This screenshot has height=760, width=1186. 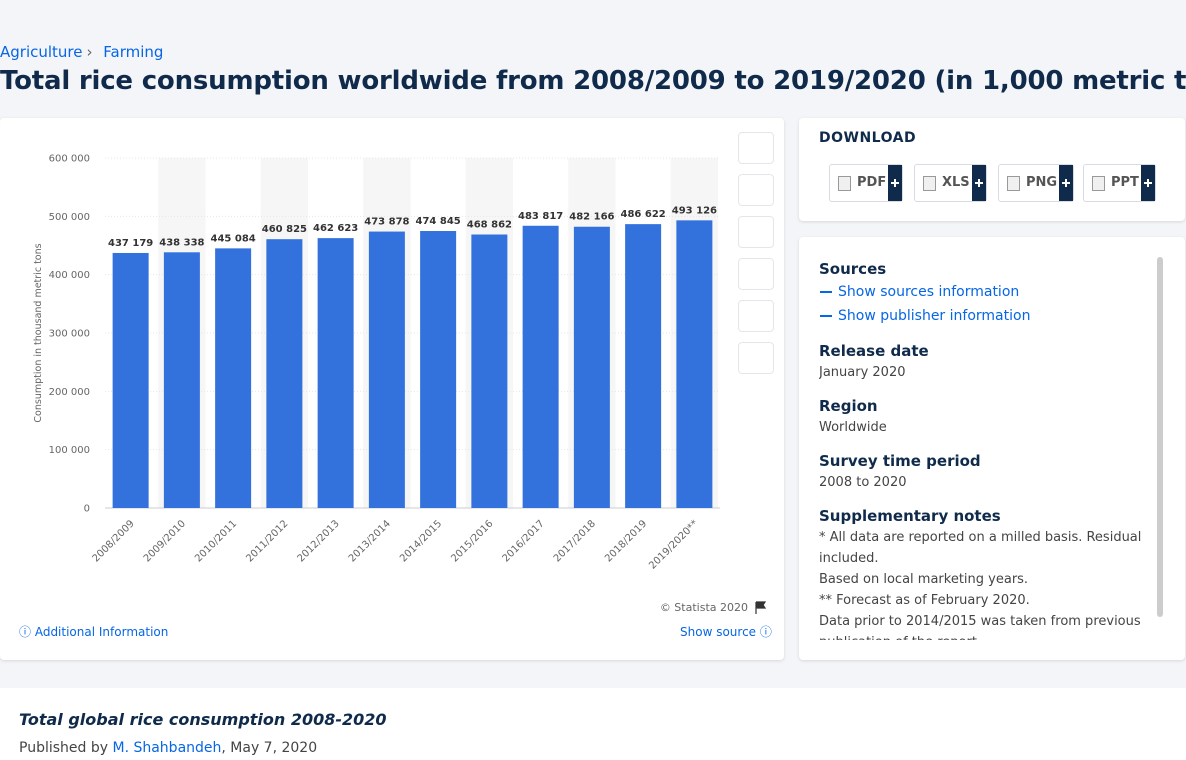 I want to click on breadcrumb-link: Farming, so click(x=133, y=52).